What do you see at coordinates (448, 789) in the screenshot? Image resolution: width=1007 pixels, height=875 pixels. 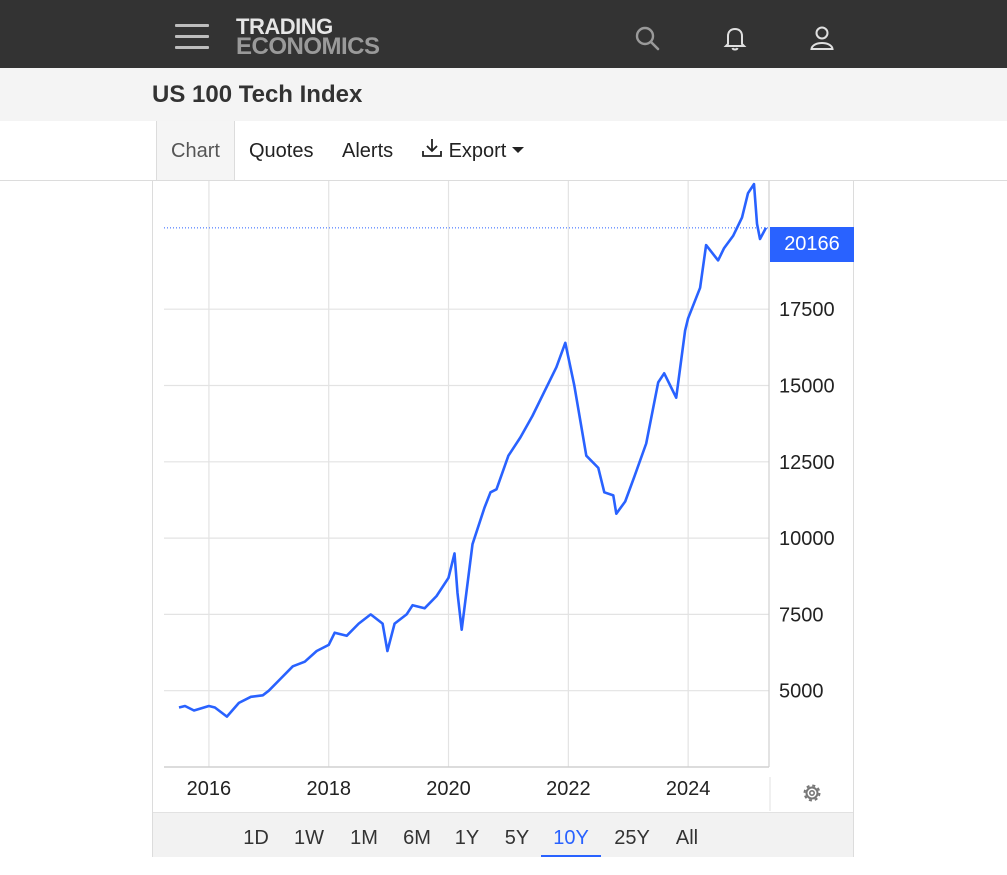 I see `x-tick-label: 2020` at bounding box center [448, 789].